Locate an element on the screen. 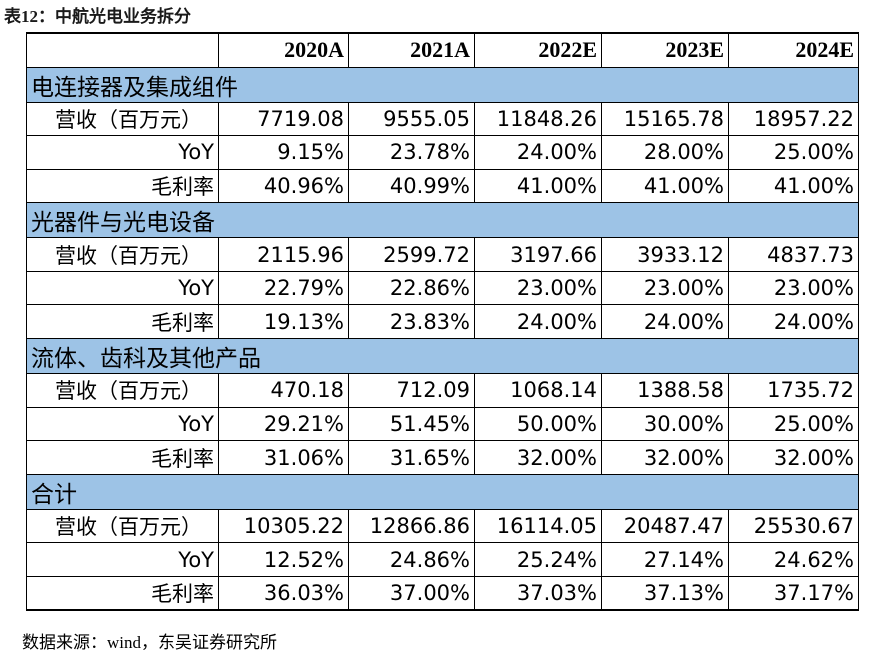  section-label: 光器件与光电设备 is located at coordinates (442, 220).